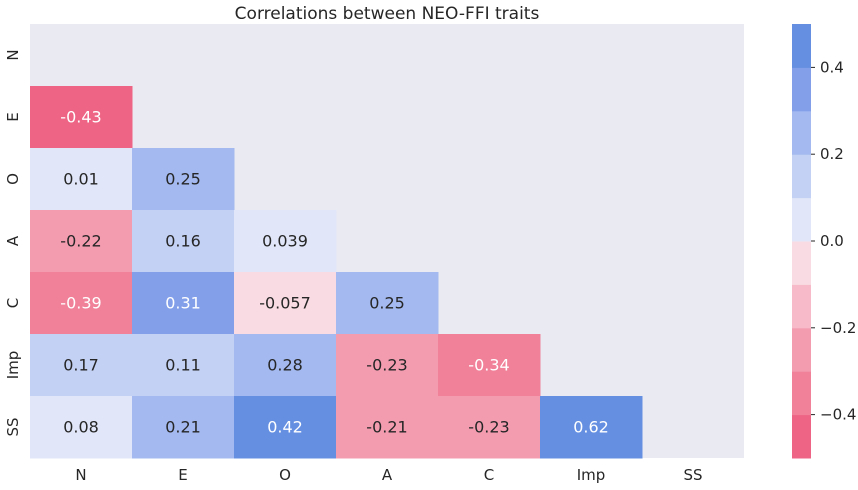 This screenshot has height=490, width=858. Describe the element at coordinates (285, 475) in the screenshot. I see `x-tick-O: O` at that location.